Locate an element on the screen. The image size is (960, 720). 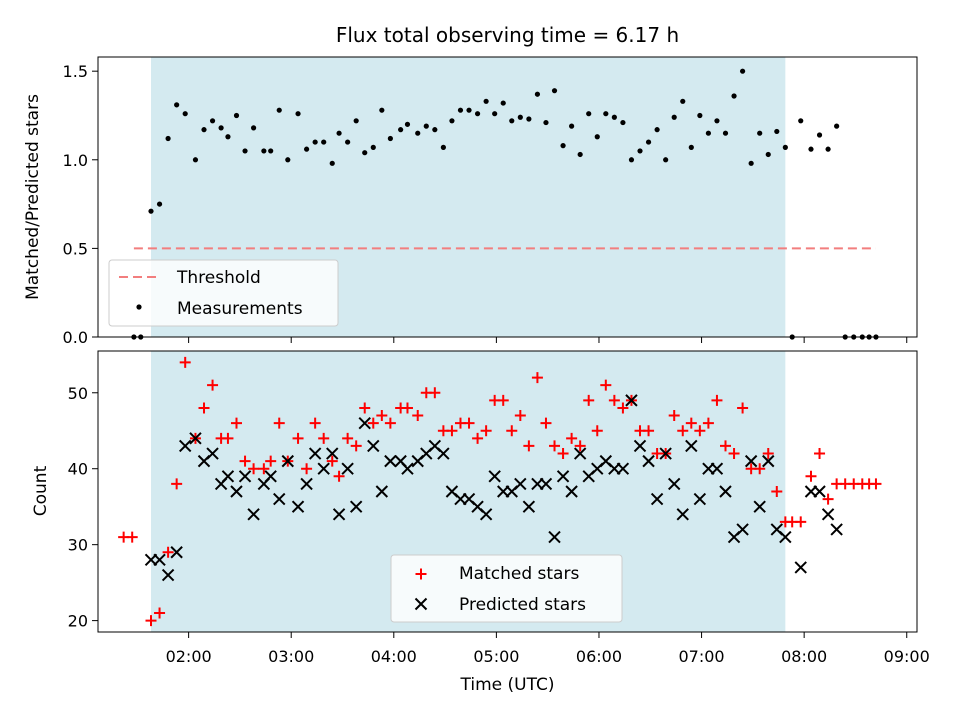
legend-threshold-label: Threshold is located at coordinates (218, 278).